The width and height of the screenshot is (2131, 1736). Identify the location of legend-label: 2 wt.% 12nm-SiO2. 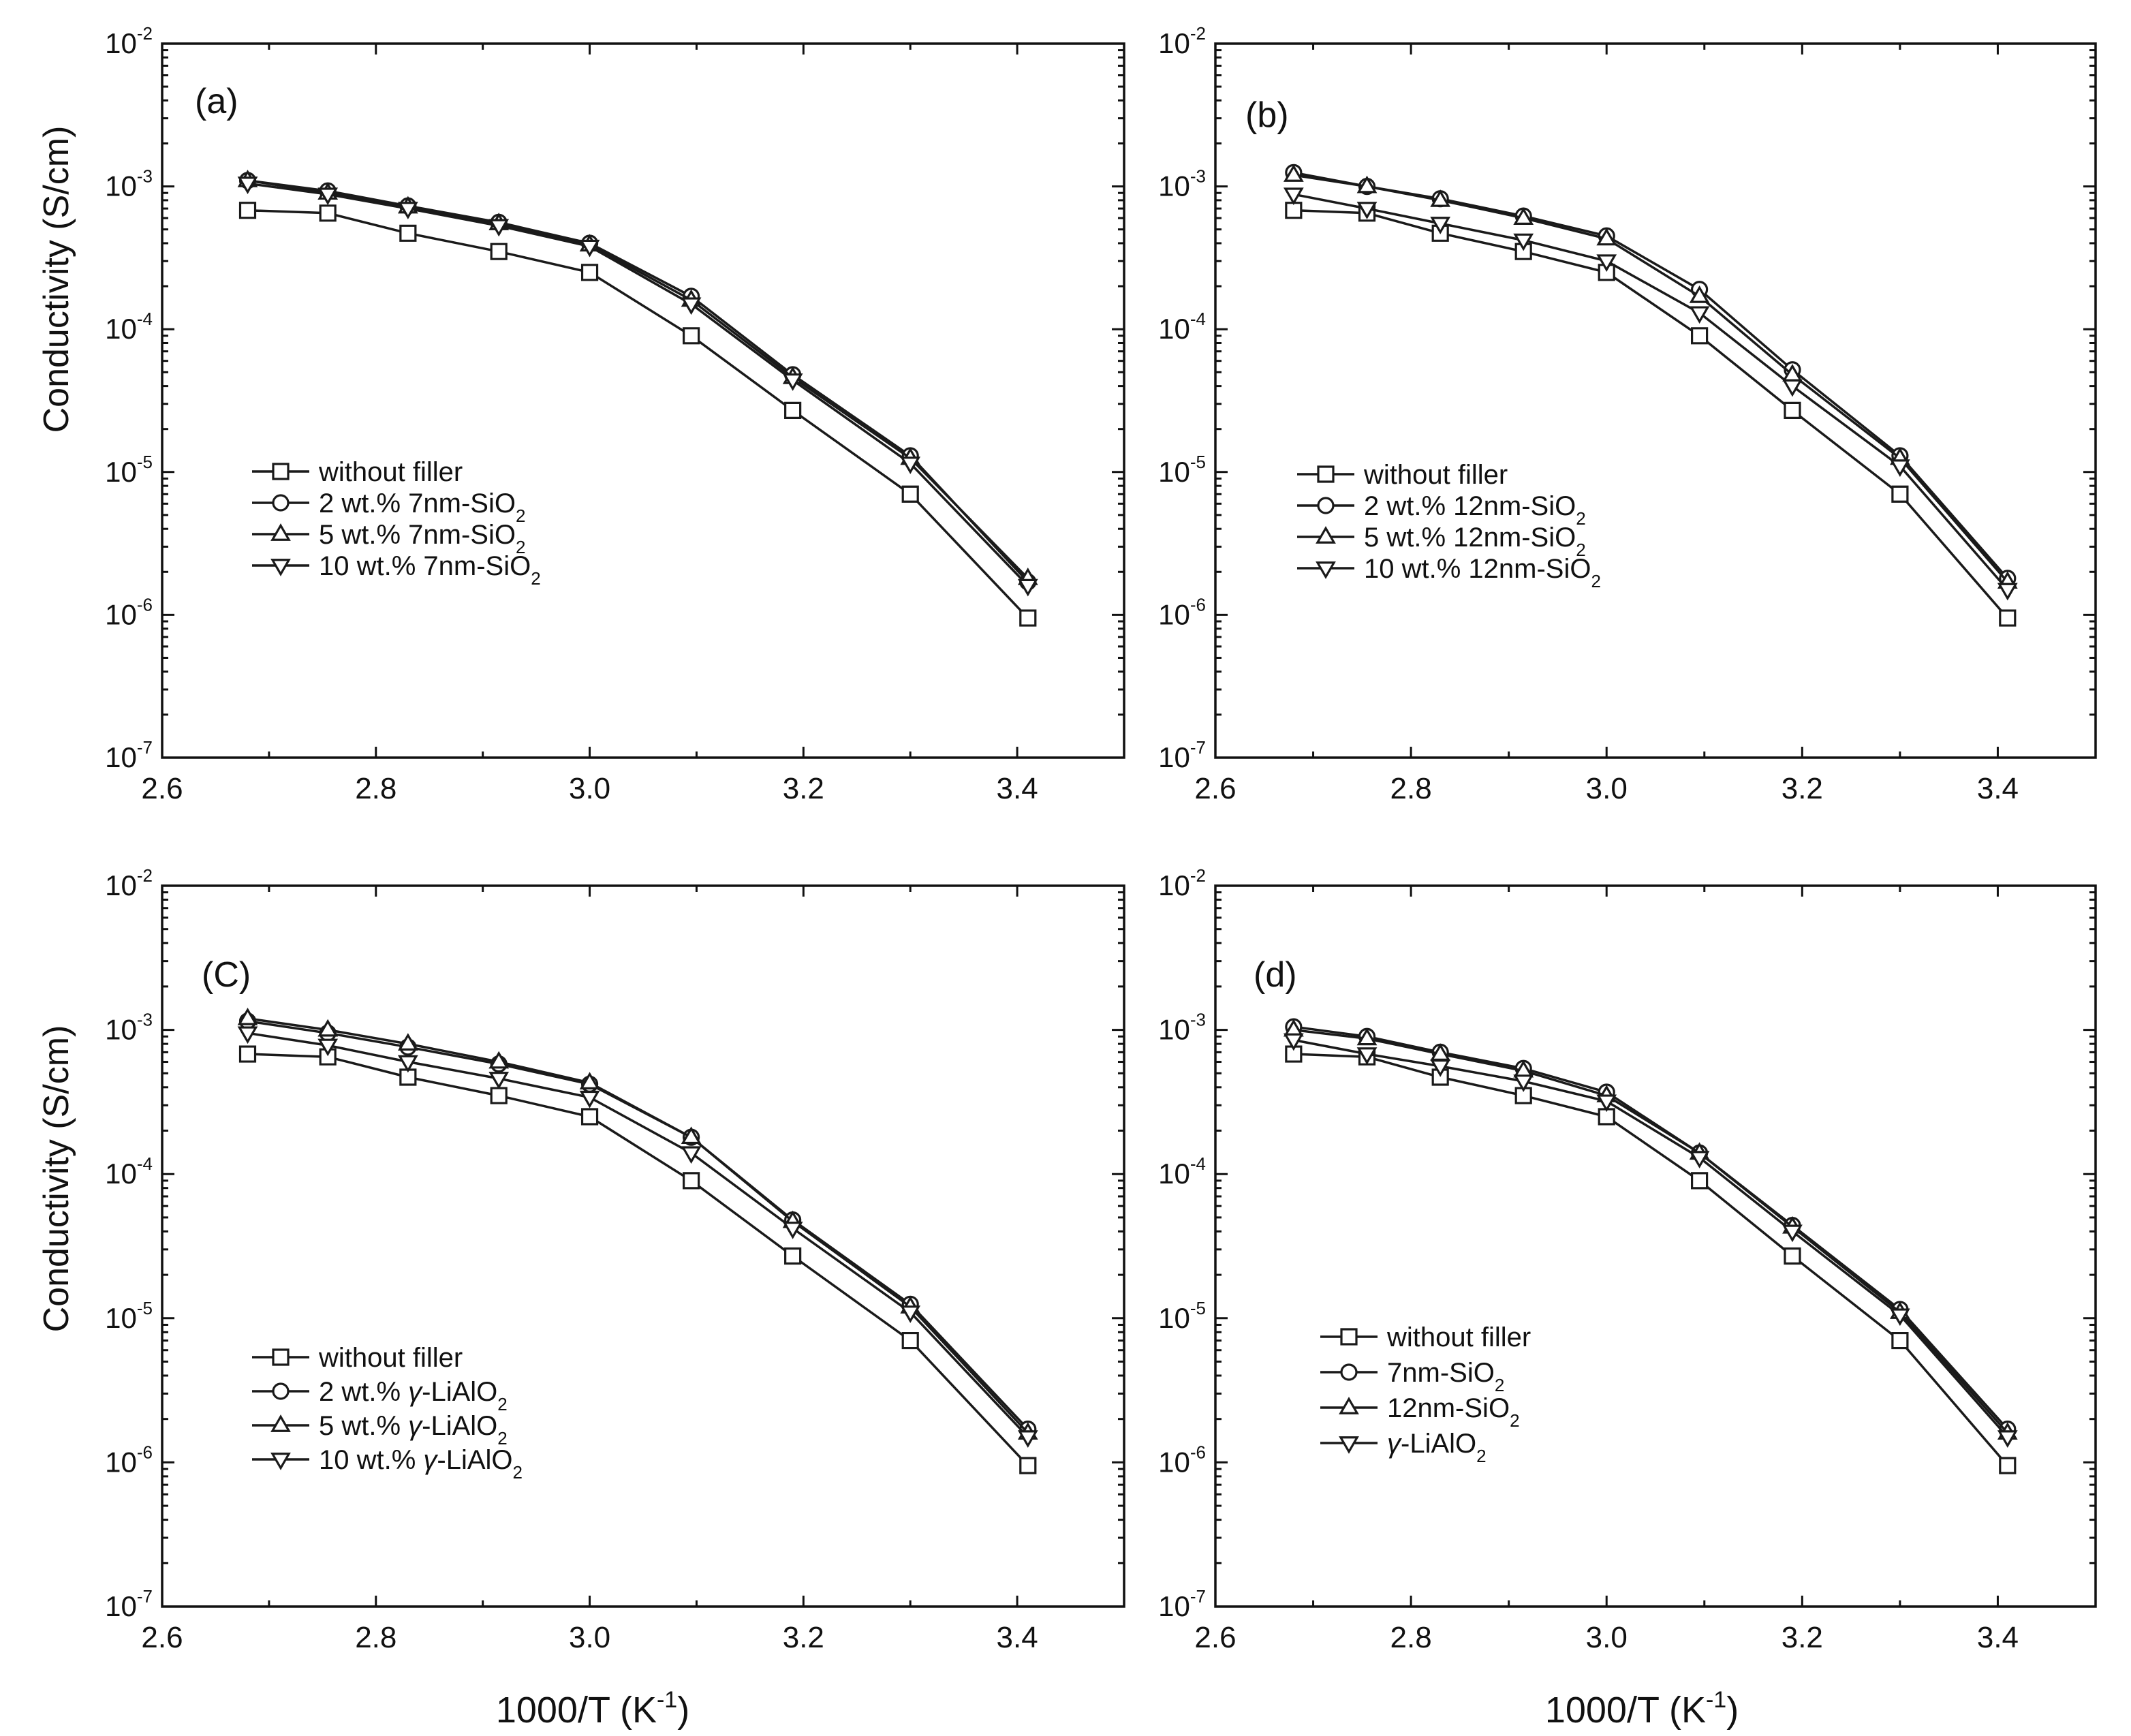
(1475, 510).